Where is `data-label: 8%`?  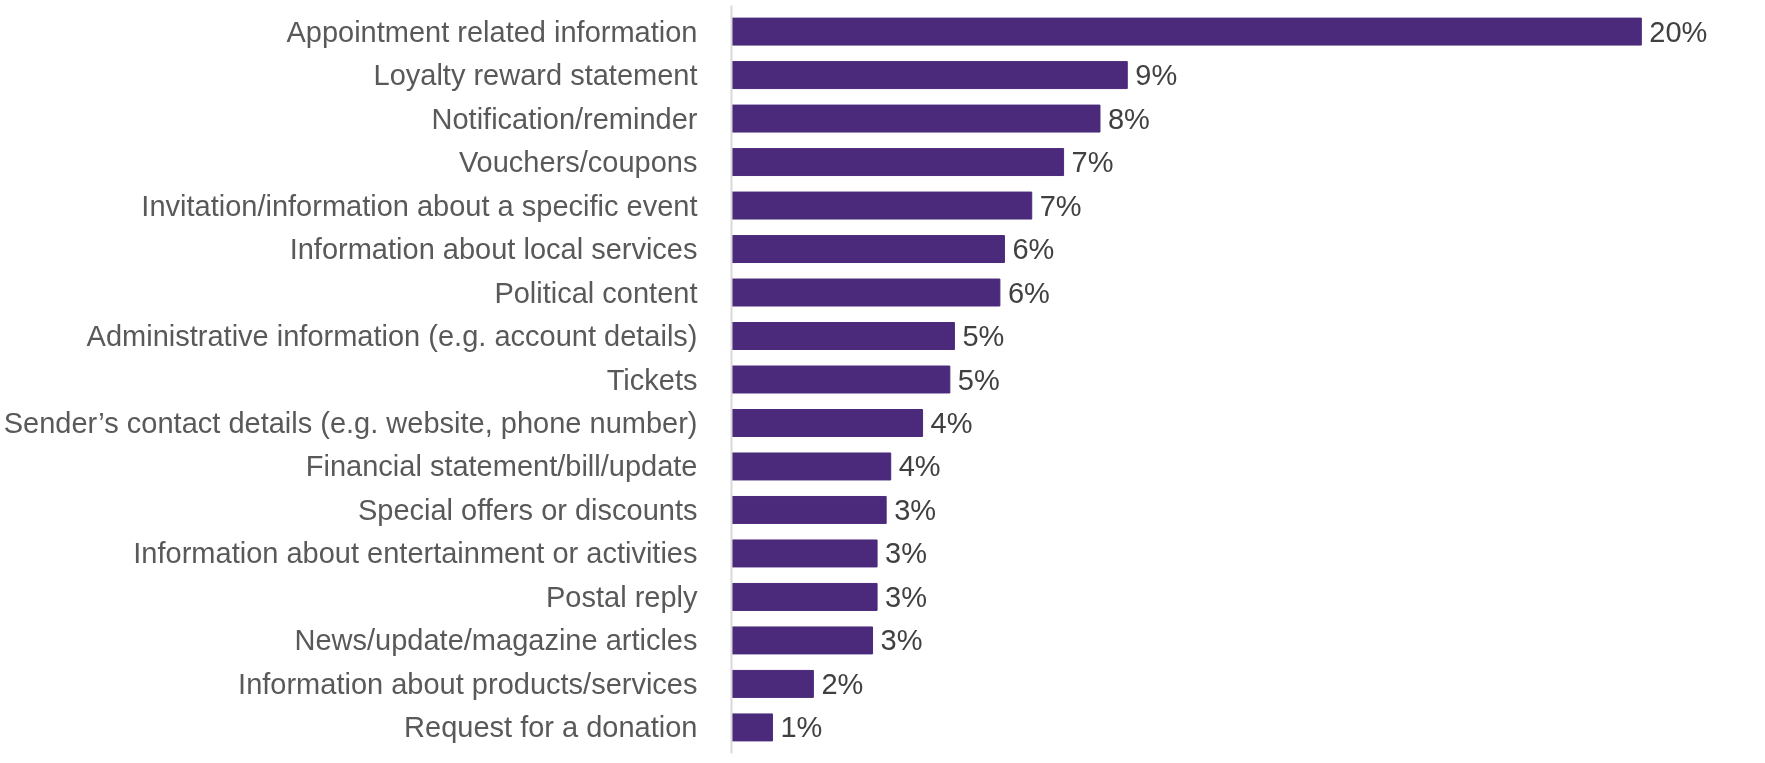 data-label: 8% is located at coordinates (1128, 118).